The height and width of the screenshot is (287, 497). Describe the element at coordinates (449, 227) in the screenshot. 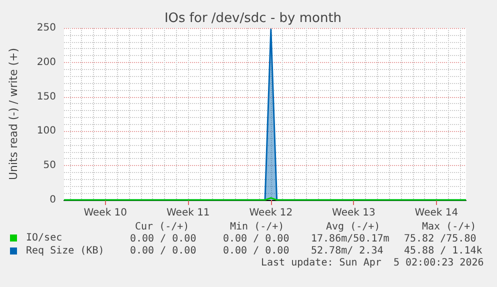

I see `text: Max (-/+)` at that location.